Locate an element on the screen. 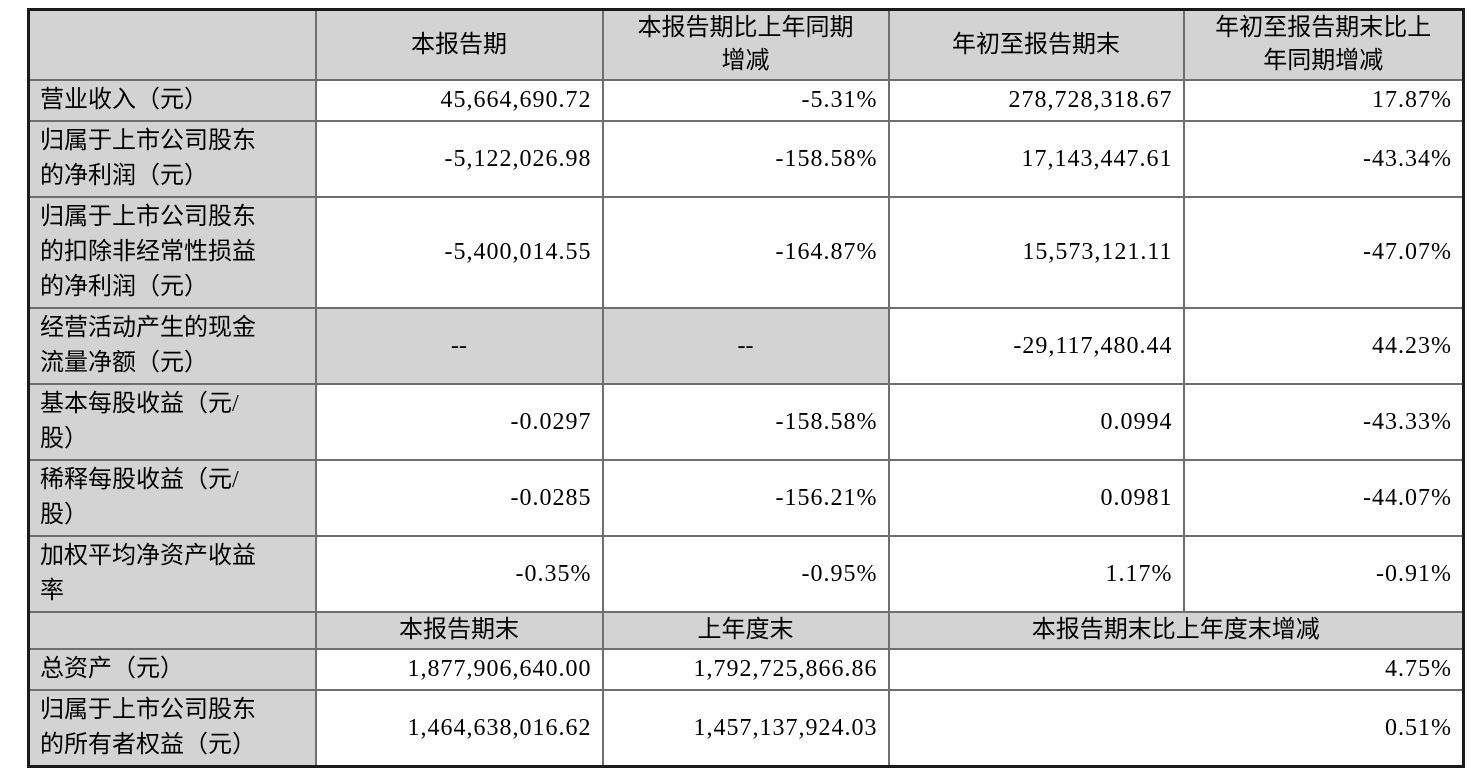  header-current-period: 本报告期 is located at coordinates (459, 44).